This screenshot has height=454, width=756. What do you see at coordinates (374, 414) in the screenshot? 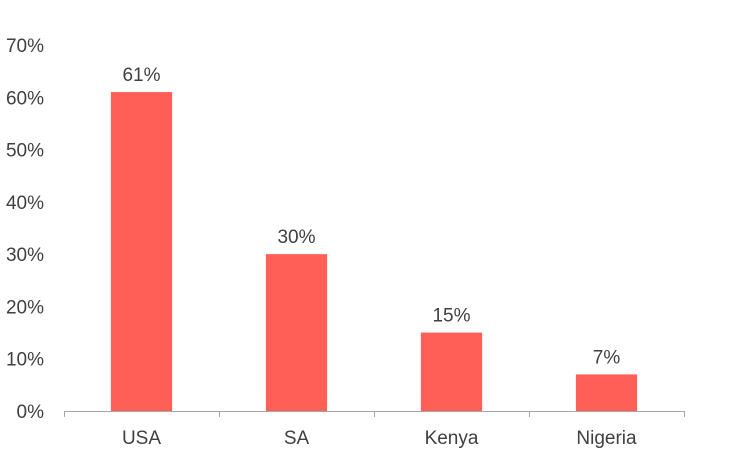
I see `x-axis` at bounding box center [374, 414].